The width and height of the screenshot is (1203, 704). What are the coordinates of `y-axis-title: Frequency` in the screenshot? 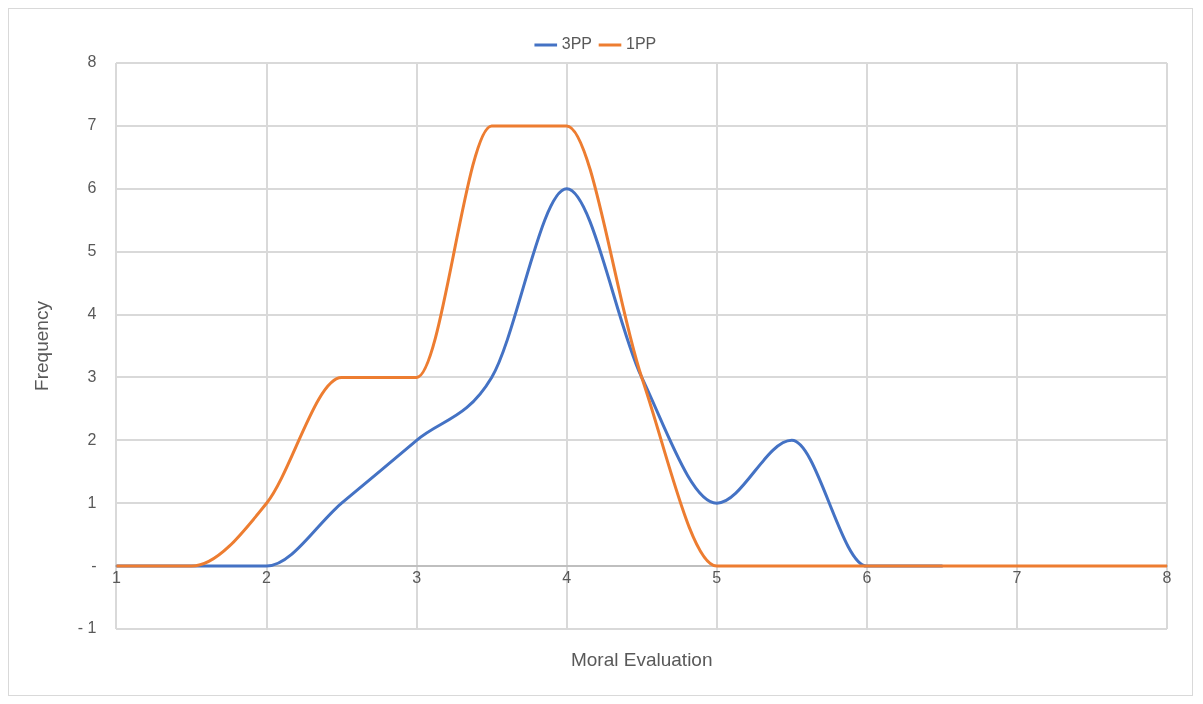 It's located at (41, 345).